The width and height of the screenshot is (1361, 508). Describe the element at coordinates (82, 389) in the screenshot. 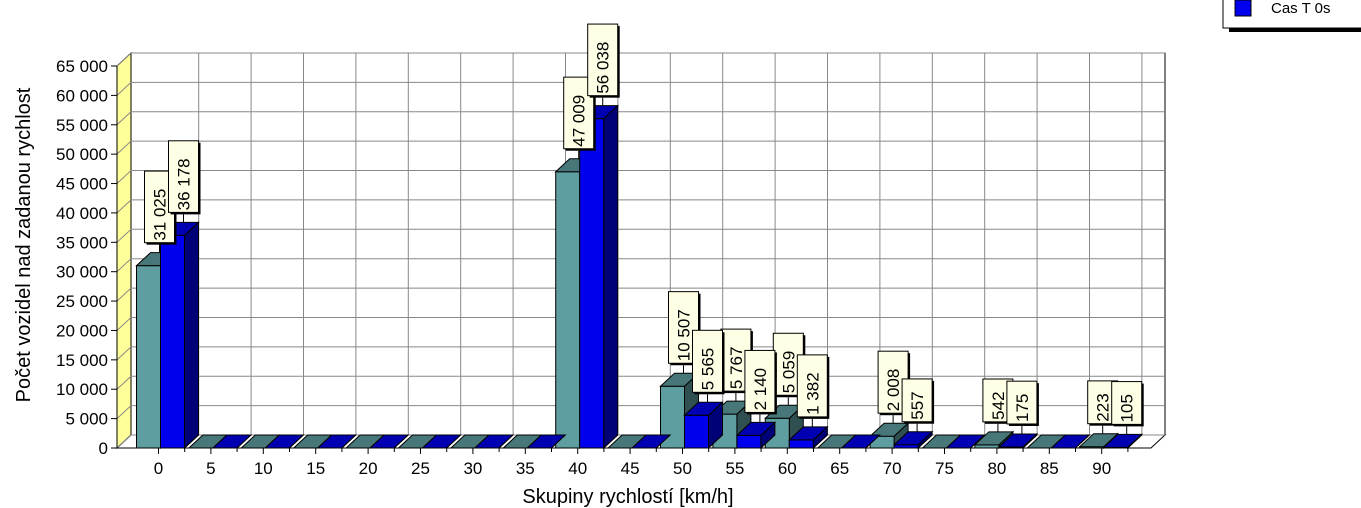

I see `y-tick-label: 10 000` at that location.